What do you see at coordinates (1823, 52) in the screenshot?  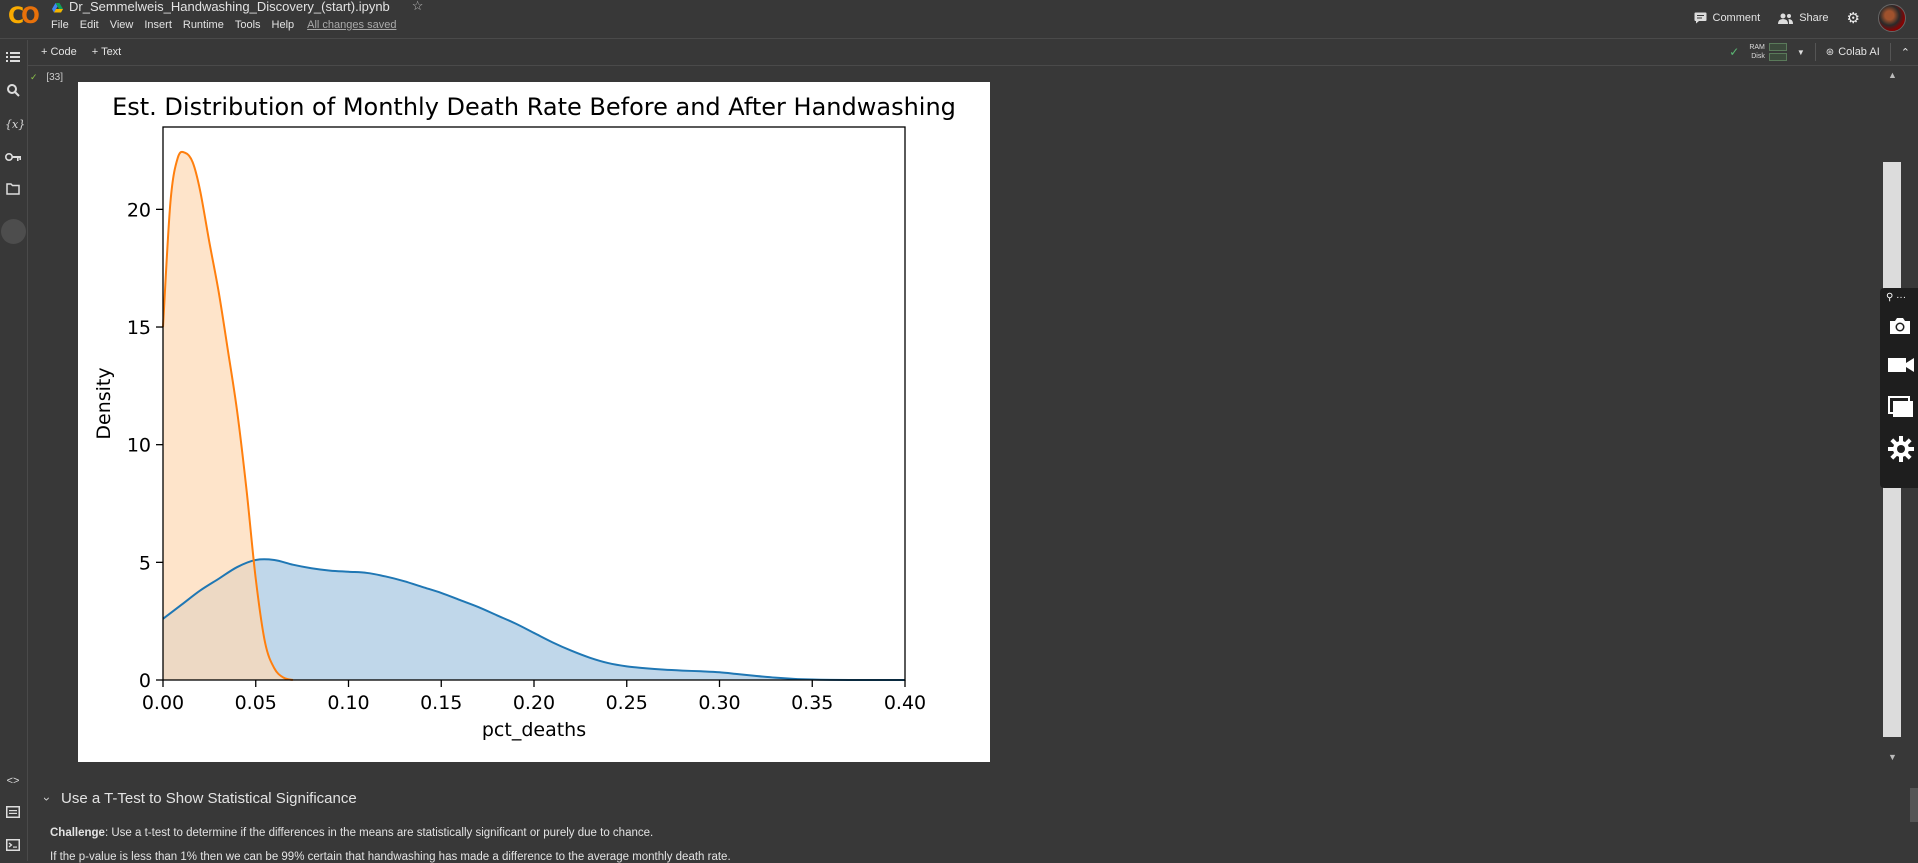 I see `runtime-status: ✓ RAM Disk ▼ ⊛ Colab AI ⌃` at bounding box center [1823, 52].